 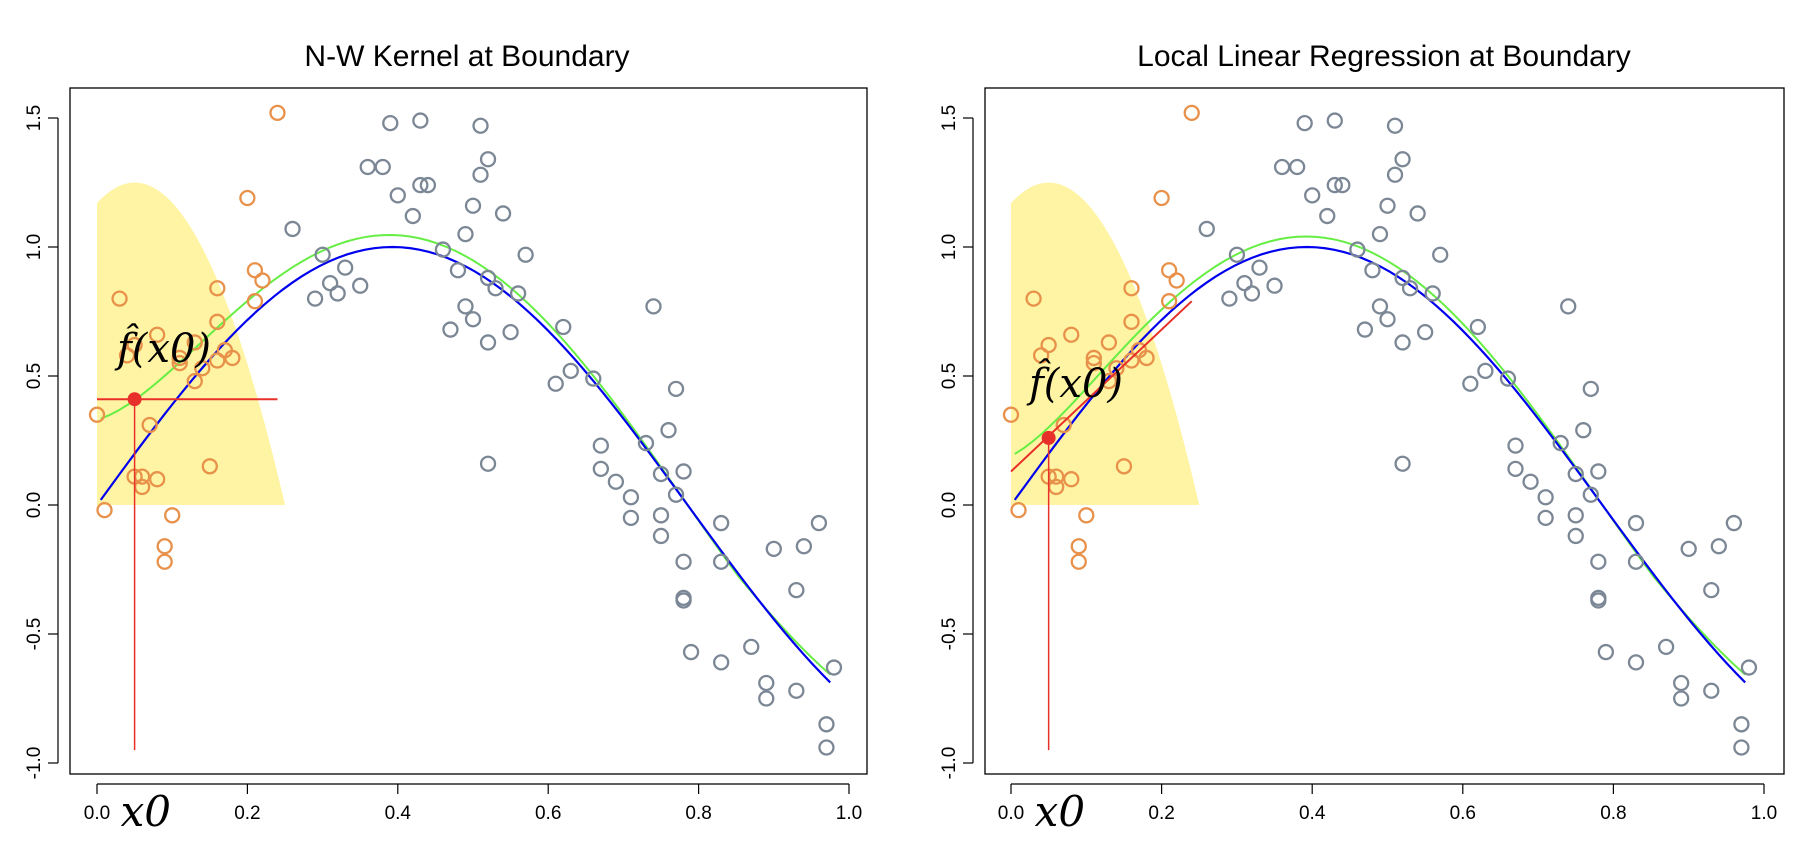 I want to click on x-tick-label: 0.4, so click(x=1312, y=813).